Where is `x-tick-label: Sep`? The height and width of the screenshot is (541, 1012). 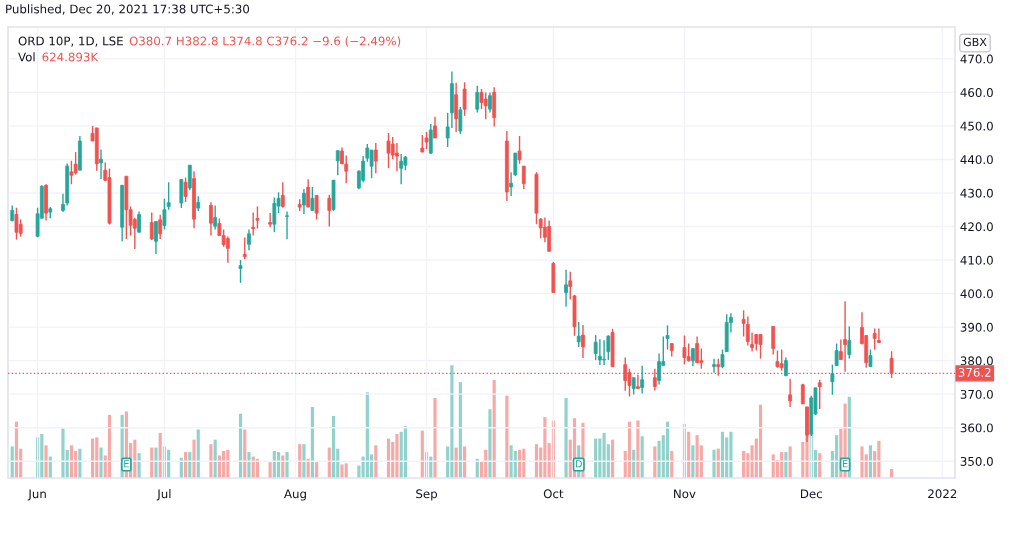 x-tick-label: Sep is located at coordinates (427, 495).